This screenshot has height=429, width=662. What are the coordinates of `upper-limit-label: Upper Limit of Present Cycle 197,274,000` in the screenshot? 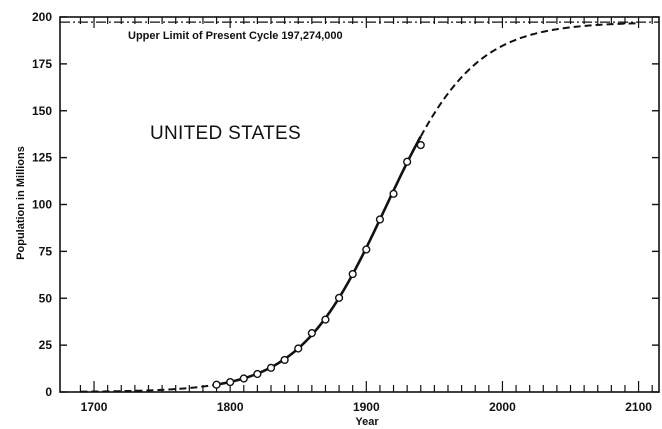 It's located at (235, 36).